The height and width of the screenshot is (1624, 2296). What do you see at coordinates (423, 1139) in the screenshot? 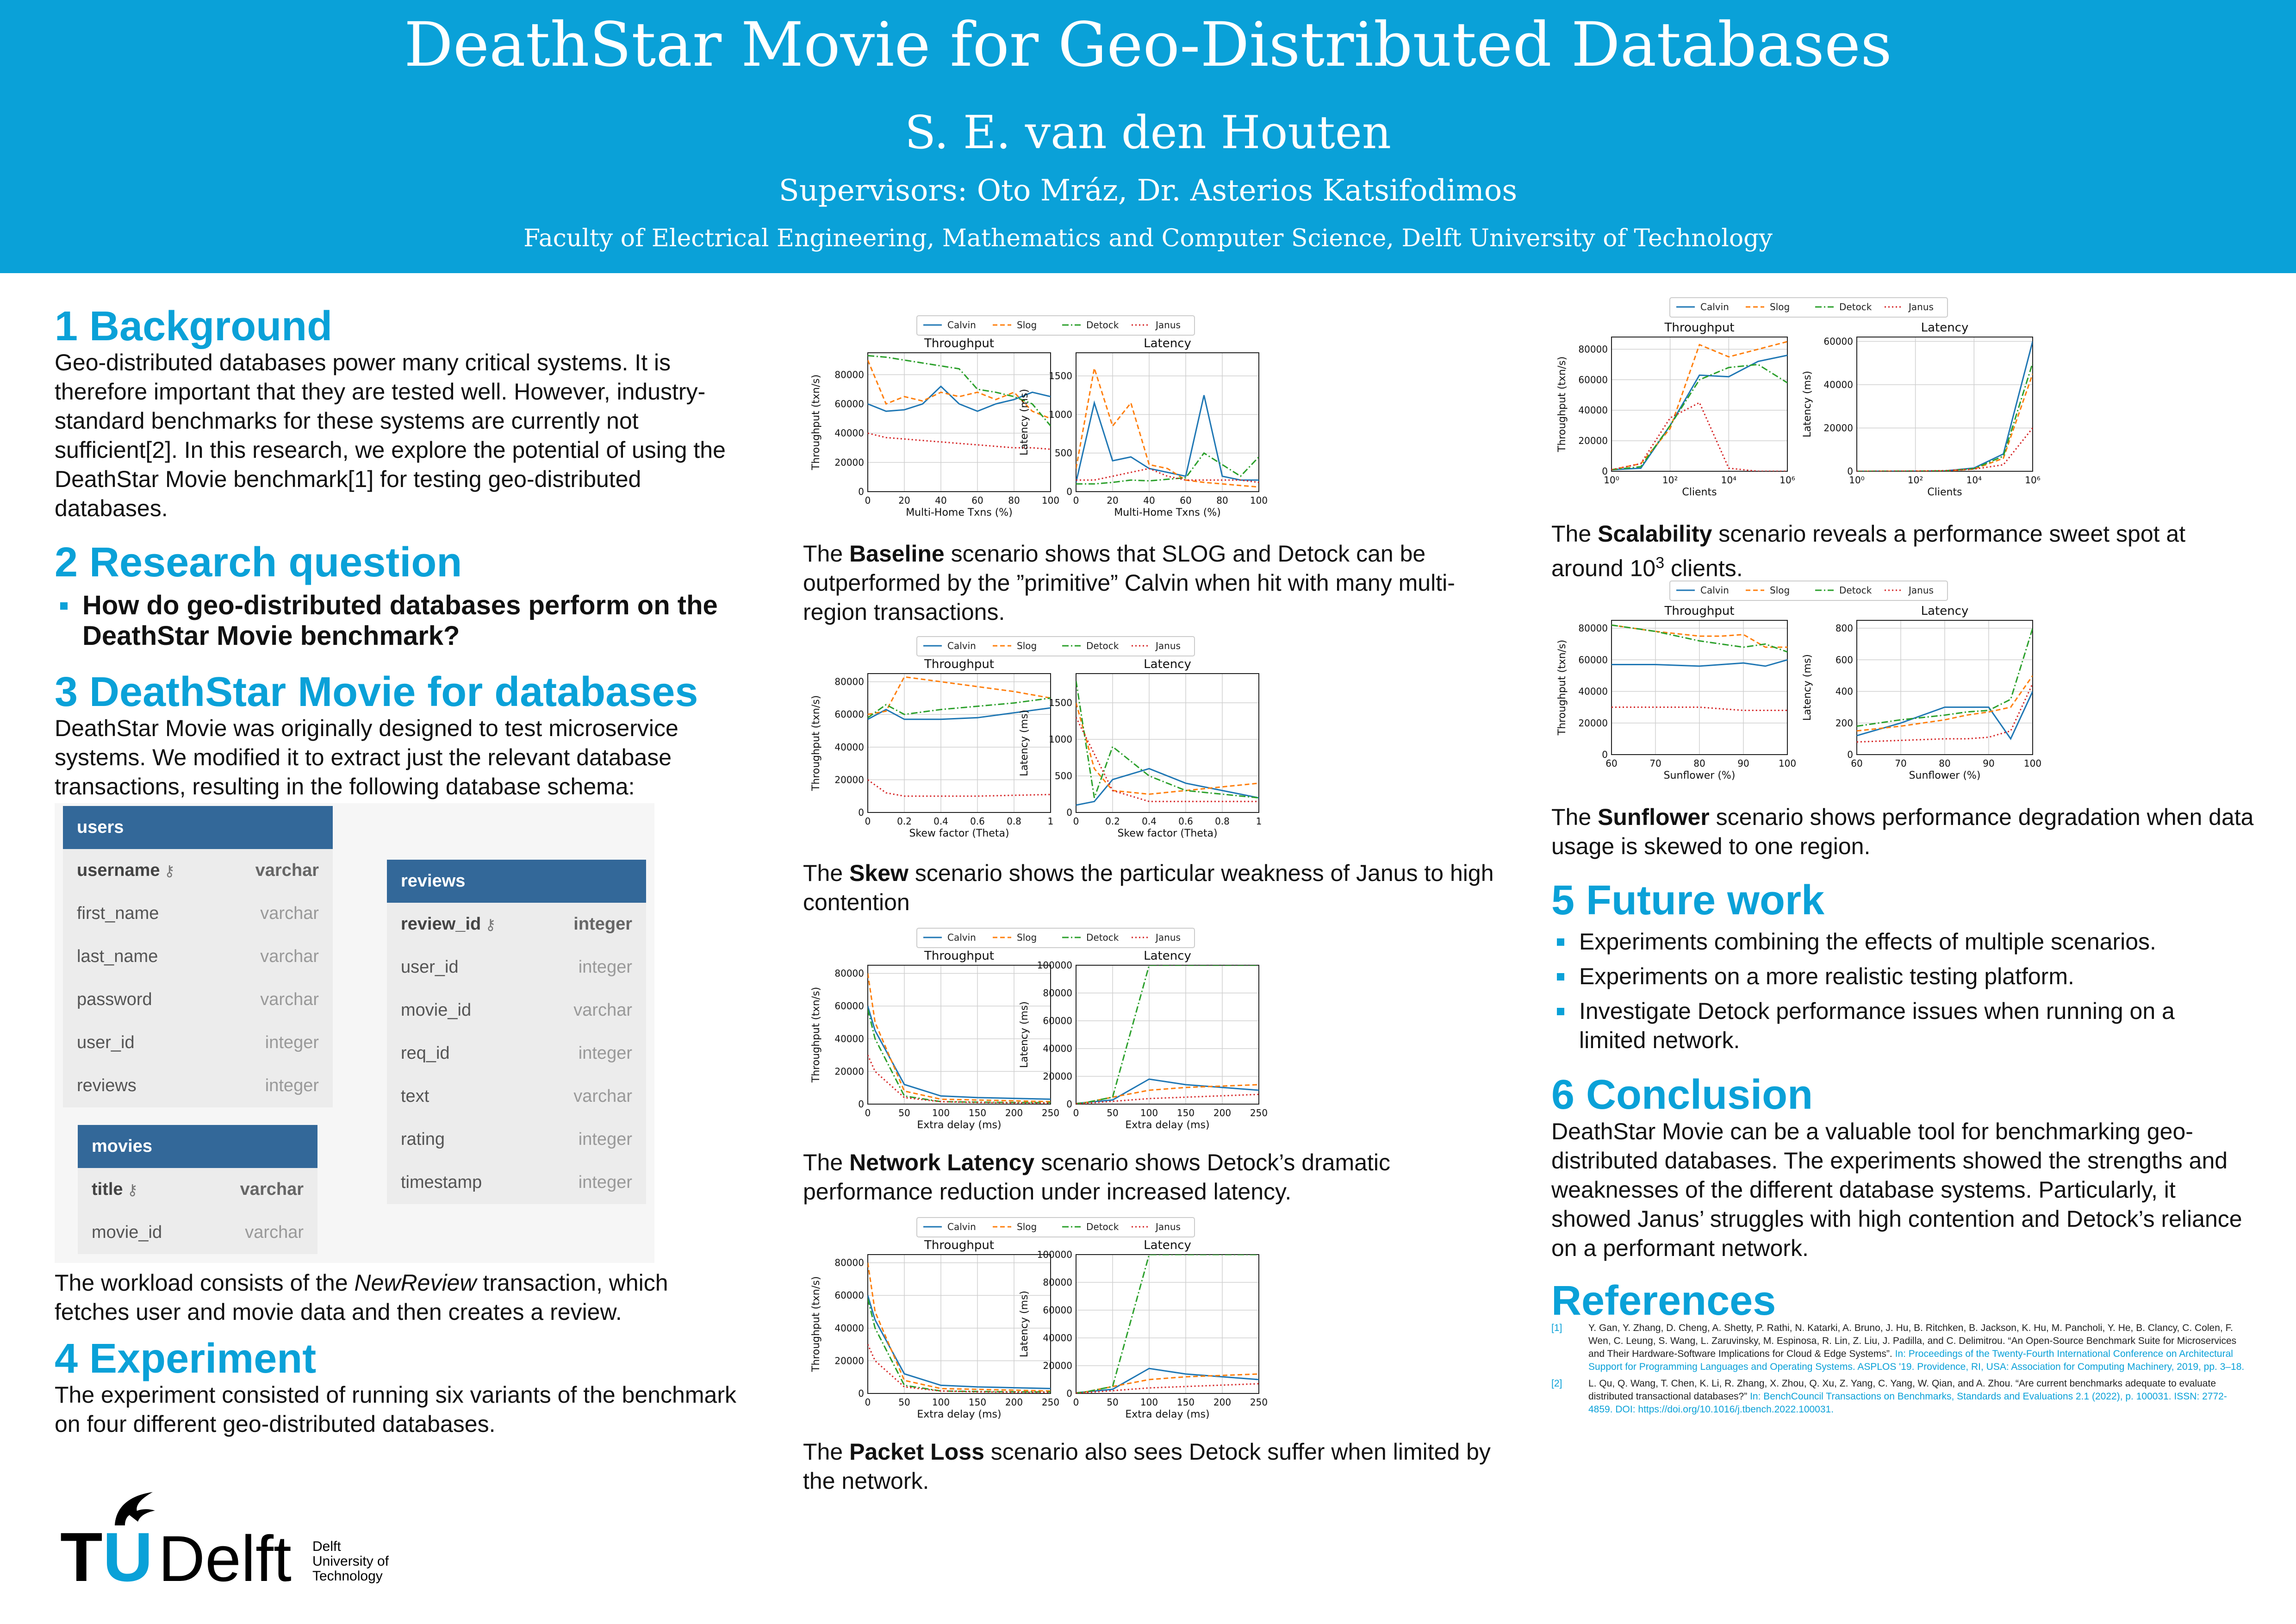
I see `column-name: rating` at bounding box center [423, 1139].